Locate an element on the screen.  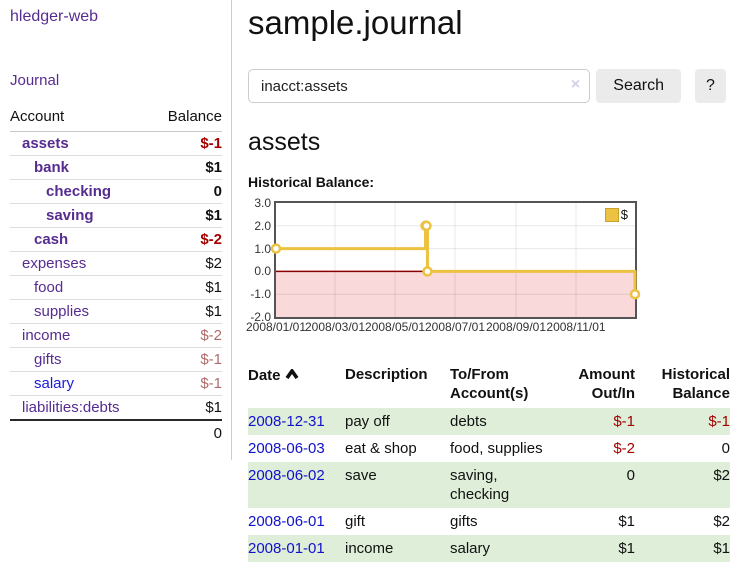
account-link-food: food is located at coordinates (49, 287).